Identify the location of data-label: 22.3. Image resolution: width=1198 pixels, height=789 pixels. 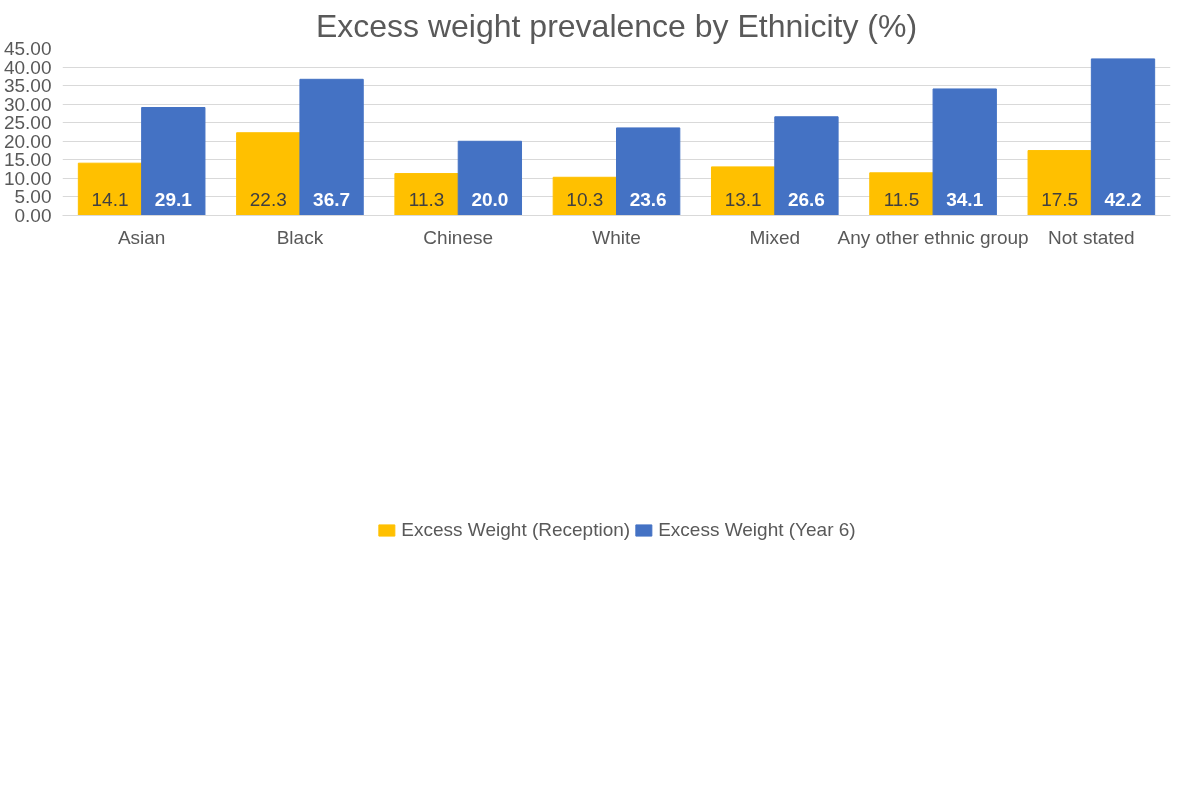
(268, 199).